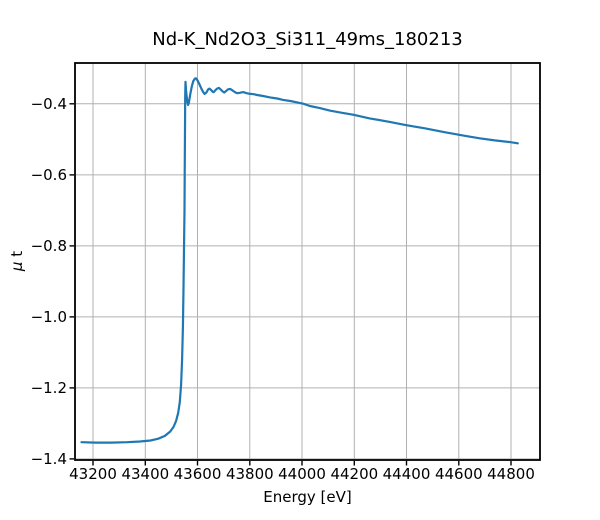 This screenshot has height=520, width=600. I want to click on x-tick-label: 44200, so click(354, 474).